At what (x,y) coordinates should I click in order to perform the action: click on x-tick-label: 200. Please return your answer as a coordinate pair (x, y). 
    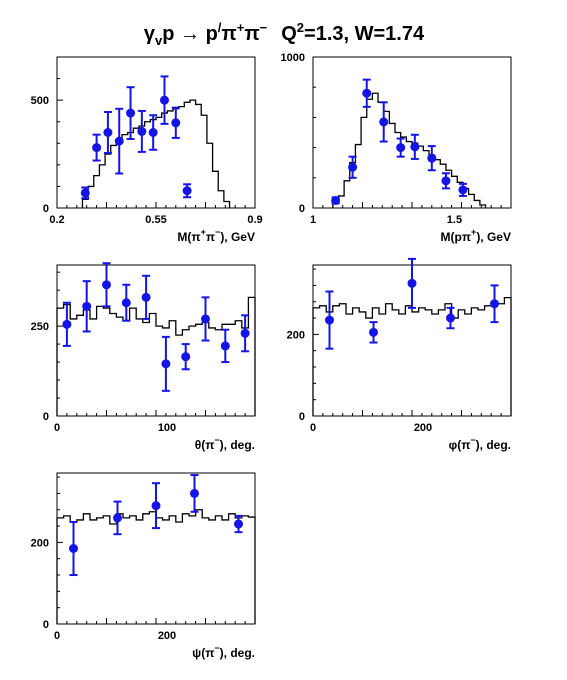
    Looking at the image, I should click on (167, 636).